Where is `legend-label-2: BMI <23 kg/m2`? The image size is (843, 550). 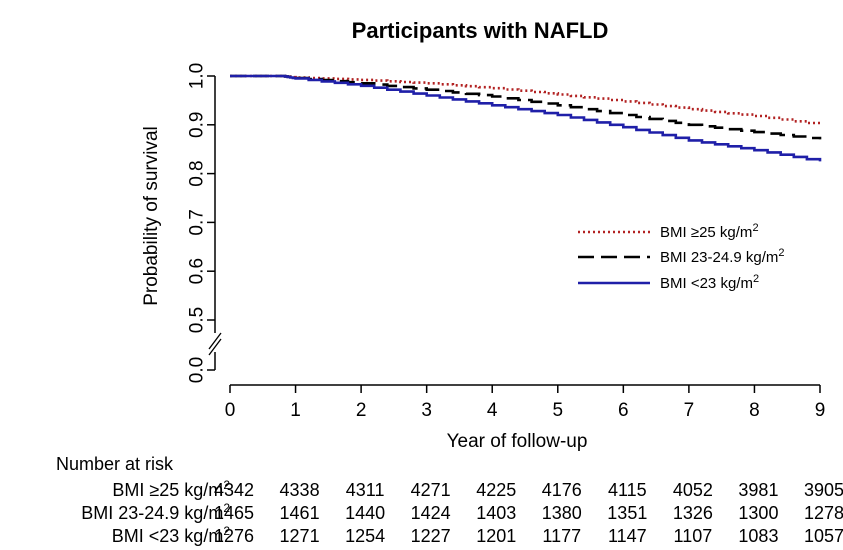 legend-label-2: BMI <23 kg/m2 is located at coordinates (709, 282).